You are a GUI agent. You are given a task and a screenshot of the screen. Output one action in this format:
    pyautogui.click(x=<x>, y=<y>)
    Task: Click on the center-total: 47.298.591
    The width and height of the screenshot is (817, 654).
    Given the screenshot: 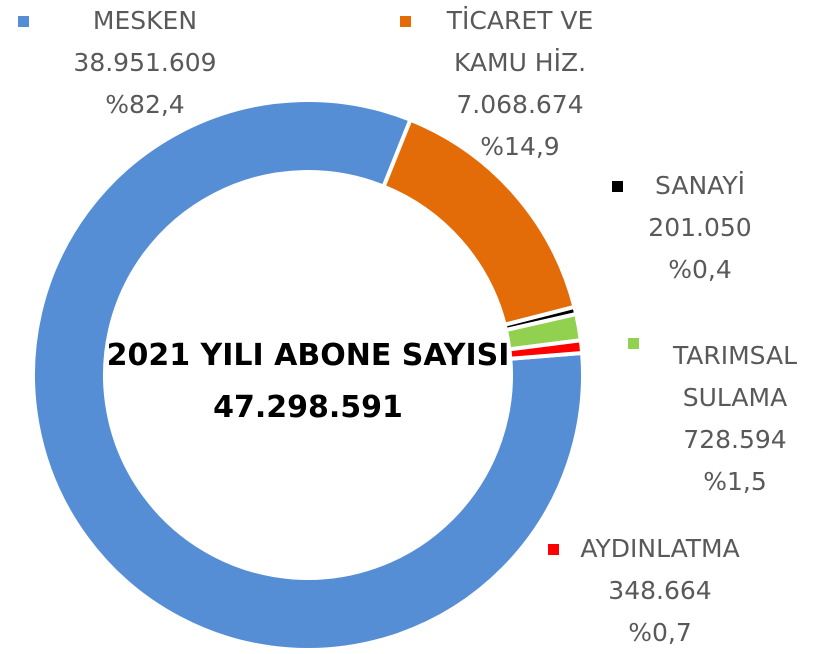 What is the action you would take?
    pyautogui.click(x=308, y=407)
    